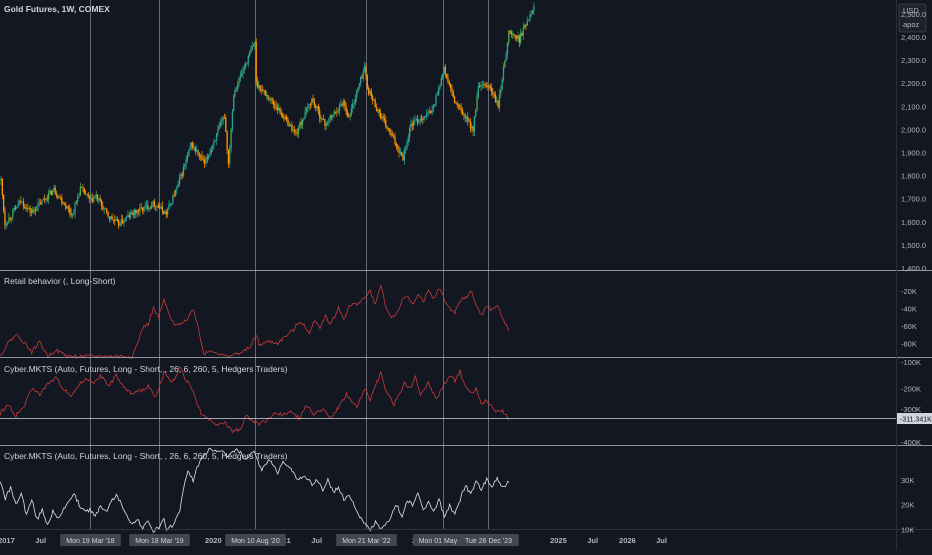  I want to click on hedgers-pane, so click(255, 399).